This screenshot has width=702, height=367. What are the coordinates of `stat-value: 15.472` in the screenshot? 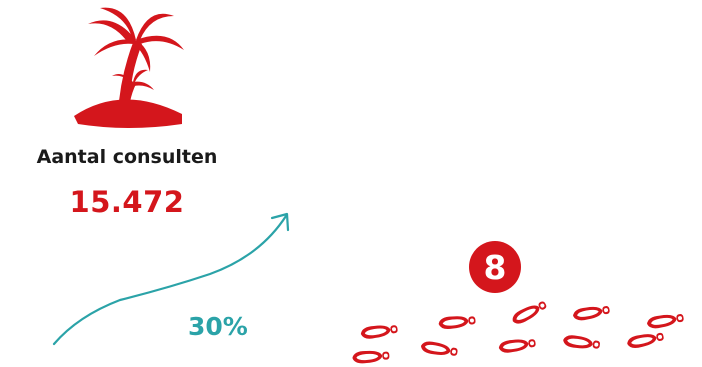 It's located at (127, 202).